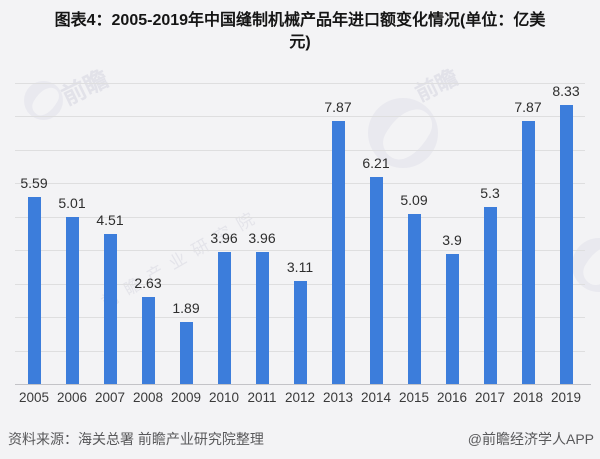 This screenshot has width=600, height=459. Describe the element at coordinates (452, 240) in the screenshot. I see `bar-value-label: 3.9` at that location.